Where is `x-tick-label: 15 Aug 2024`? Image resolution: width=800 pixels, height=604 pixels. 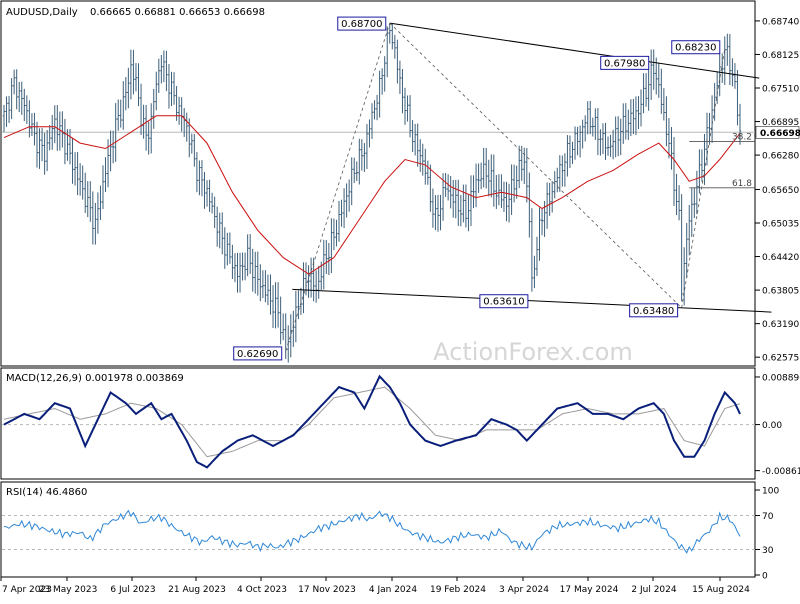
x-tick-label: 15 Aug 2024 is located at coordinates (721, 590).